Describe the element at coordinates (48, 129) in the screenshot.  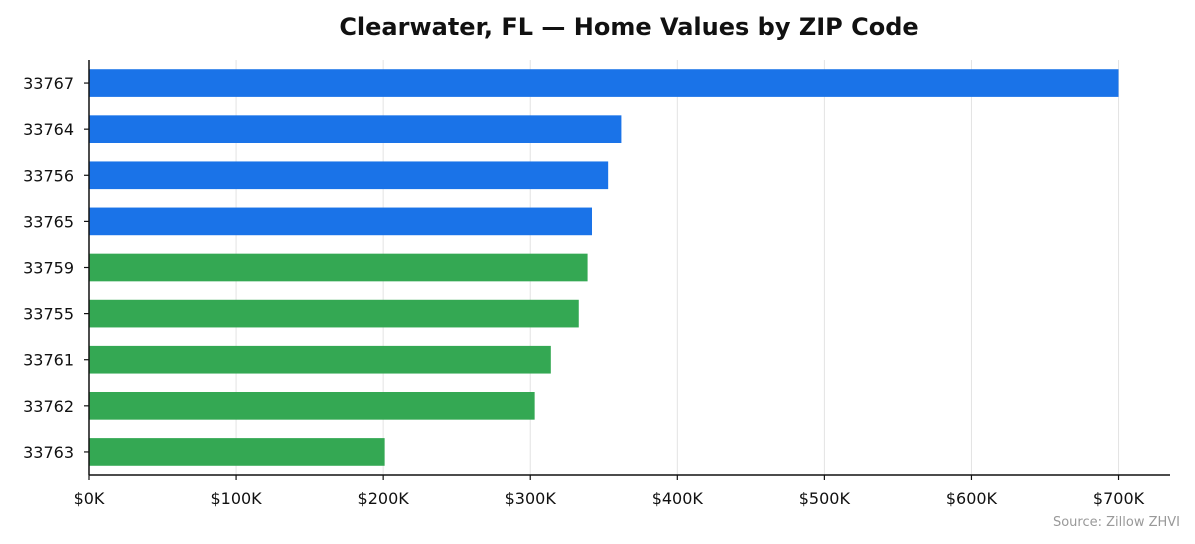
I see `y-tick-label: 33764` at that location.